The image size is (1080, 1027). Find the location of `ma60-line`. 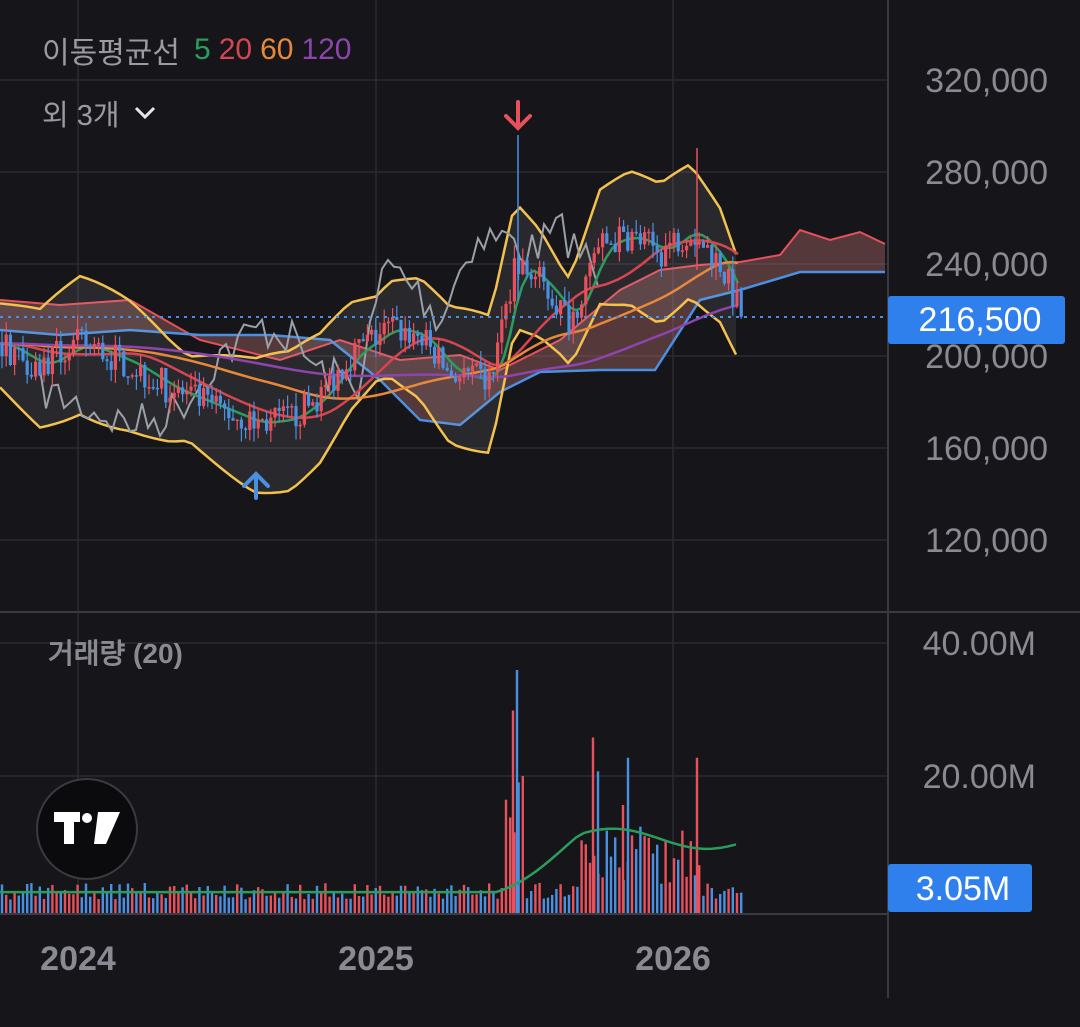

ma60-line is located at coordinates (369, 330).